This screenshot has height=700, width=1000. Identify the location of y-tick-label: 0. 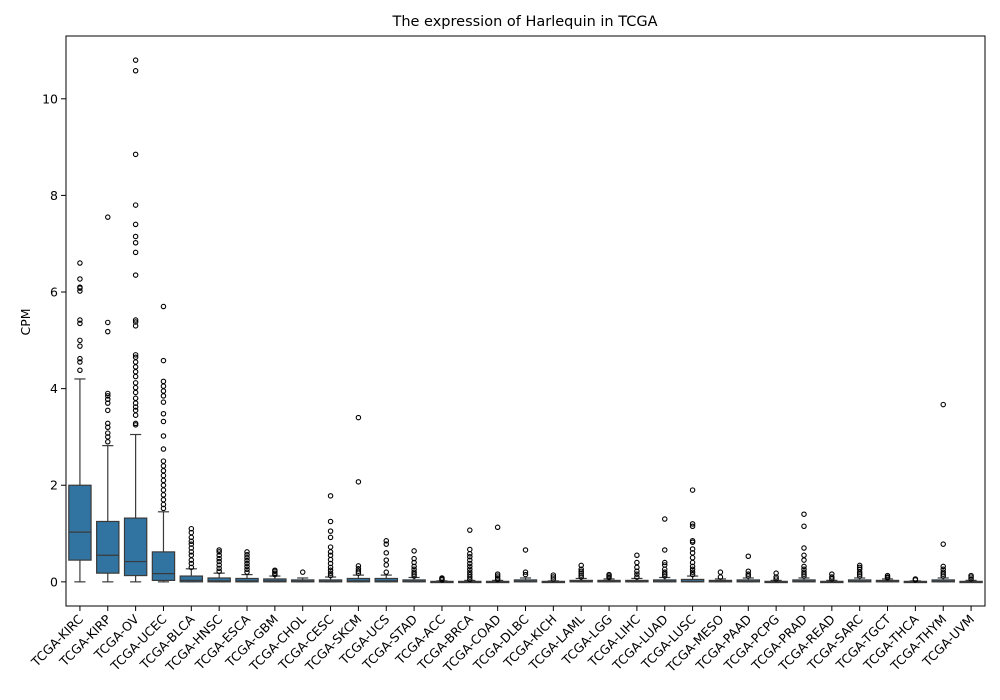
(54, 581).